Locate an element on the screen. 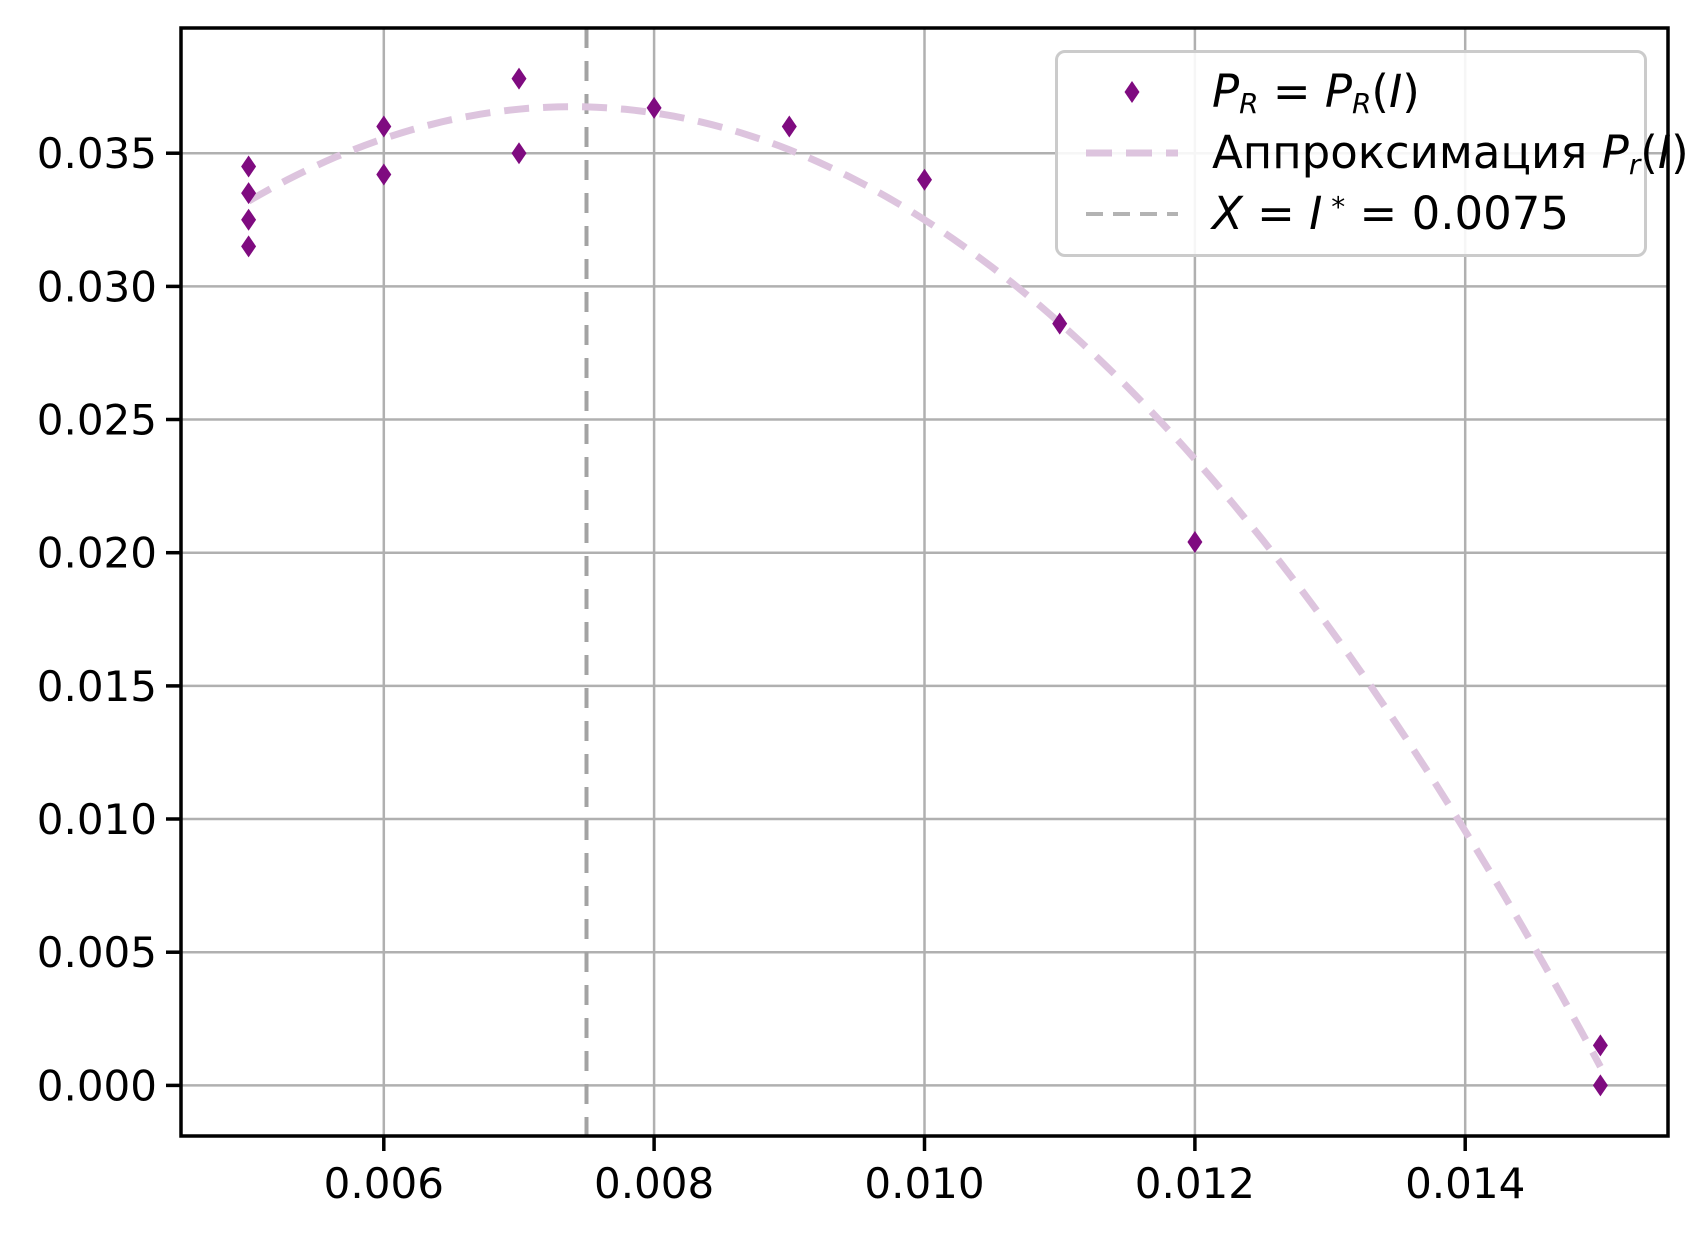 Image resolution: width=1696 pixels, height=1239 pixels. legend-vline-sample is located at coordinates (1132, 214).